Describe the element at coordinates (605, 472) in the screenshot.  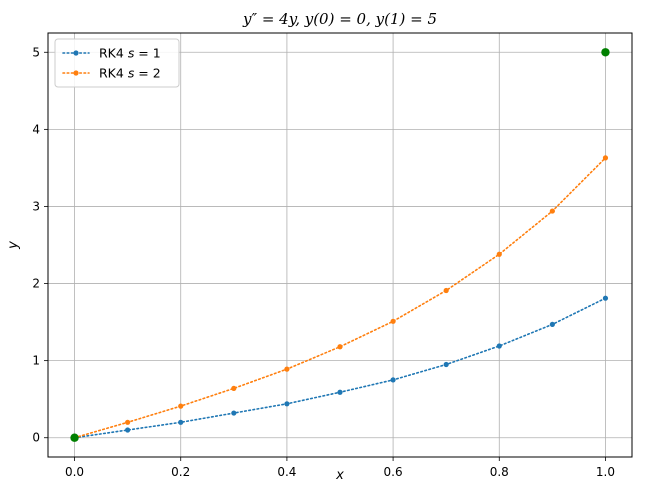
I see `x-tick-label: 1.0` at that location.